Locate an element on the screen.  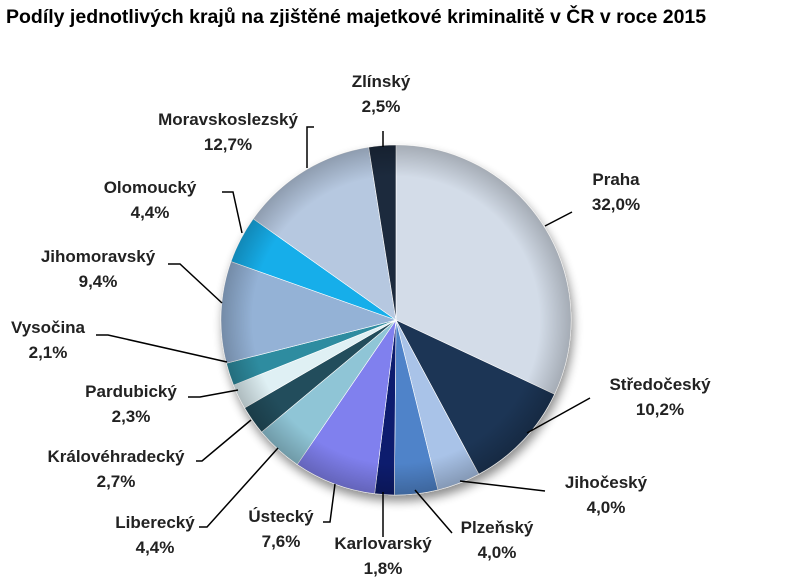
slice-value: 2,3% is located at coordinates (131, 416).